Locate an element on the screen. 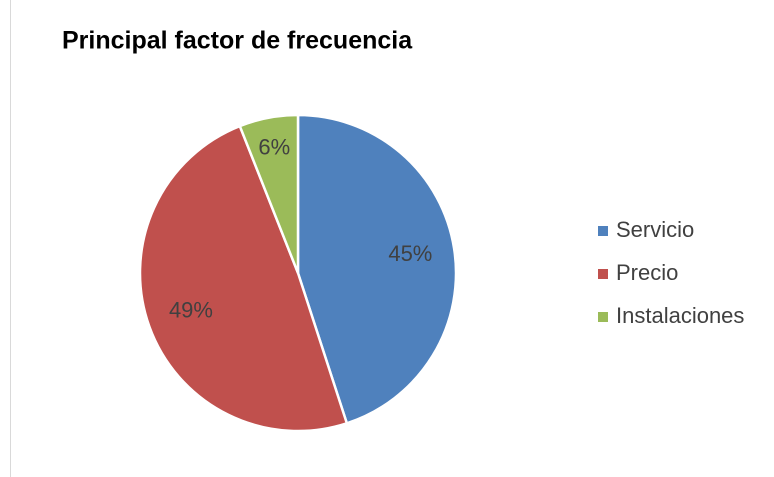 This screenshot has width=774, height=477. legend-label: Instalaciones is located at coordinates (680, 315).